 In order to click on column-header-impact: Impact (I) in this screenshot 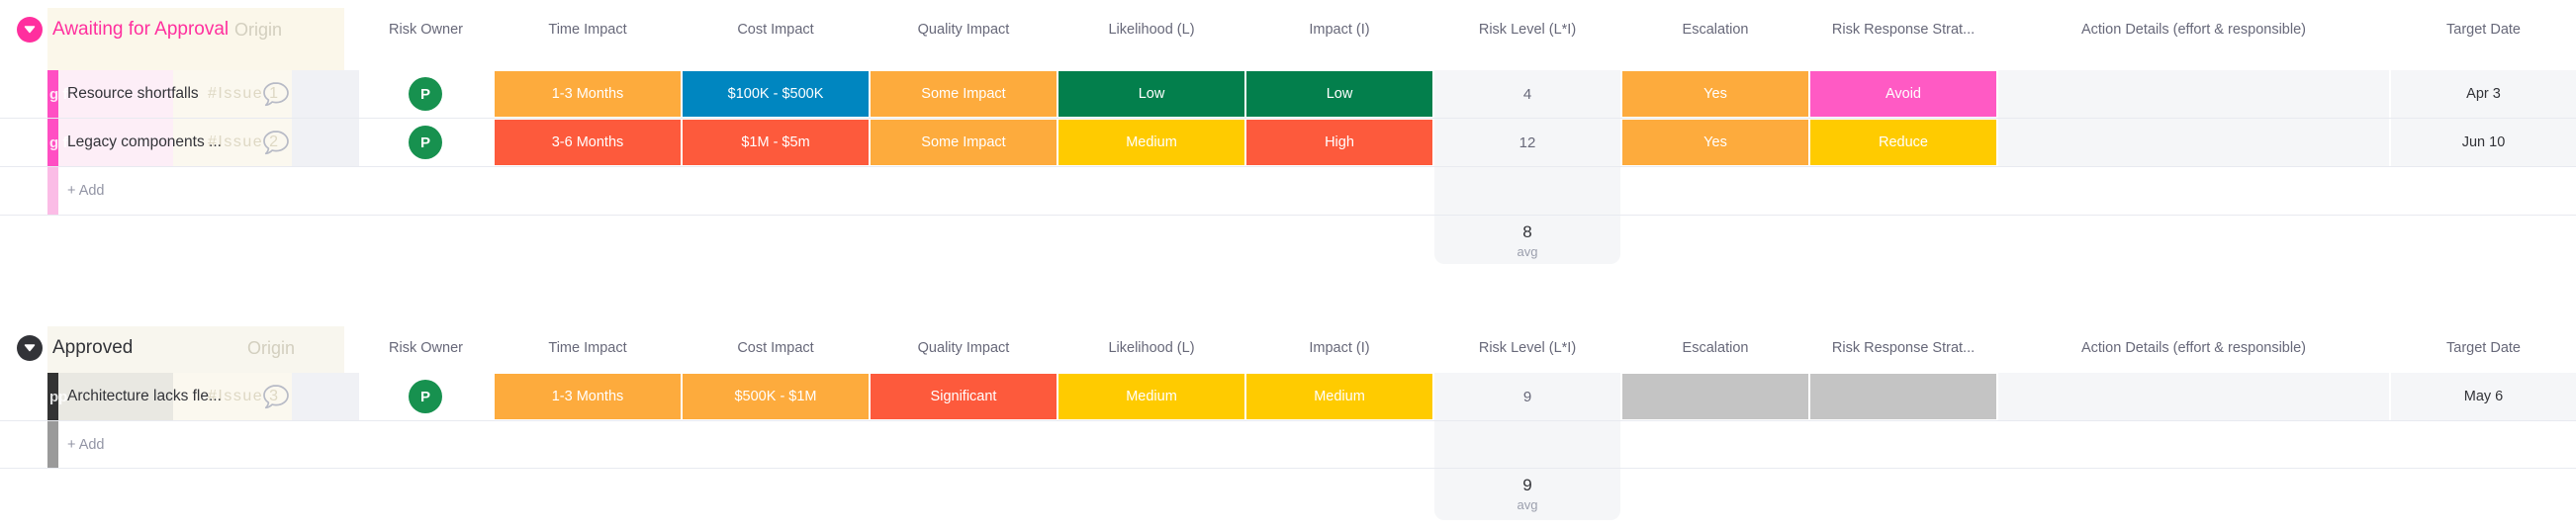, I will do `click(1339, 348)`.